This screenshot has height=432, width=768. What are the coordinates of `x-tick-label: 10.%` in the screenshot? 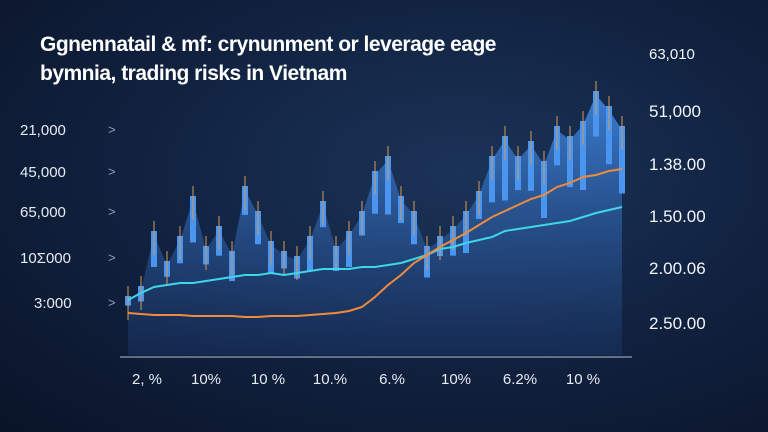 It's located at (330, 379).